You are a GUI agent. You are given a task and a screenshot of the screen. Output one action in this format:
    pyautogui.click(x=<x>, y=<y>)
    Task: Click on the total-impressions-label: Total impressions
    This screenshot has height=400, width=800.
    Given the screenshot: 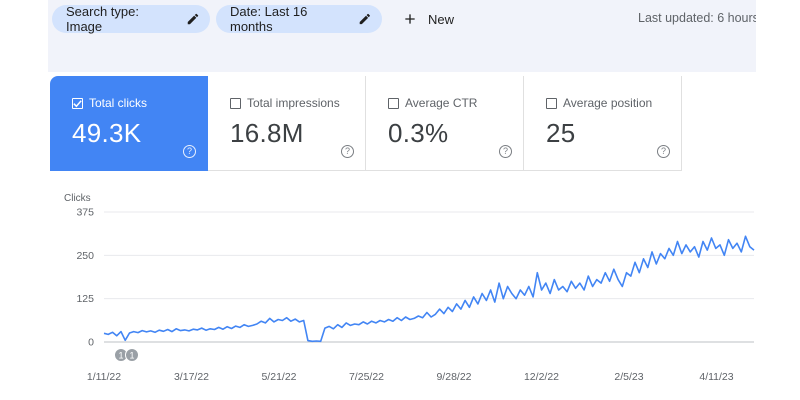 What is the action you would take?
    pyautogui.click(x=293, y=103)
    